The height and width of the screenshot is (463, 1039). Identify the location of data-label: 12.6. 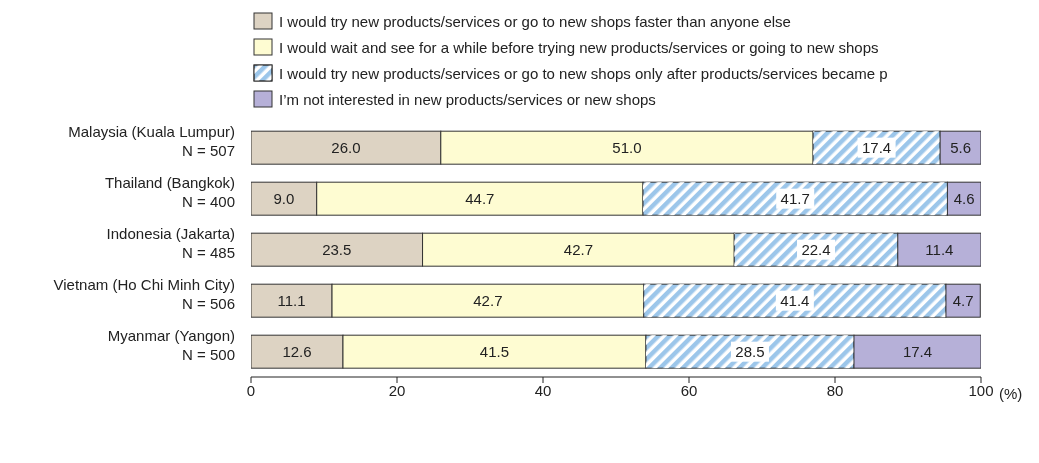
(297, 351).